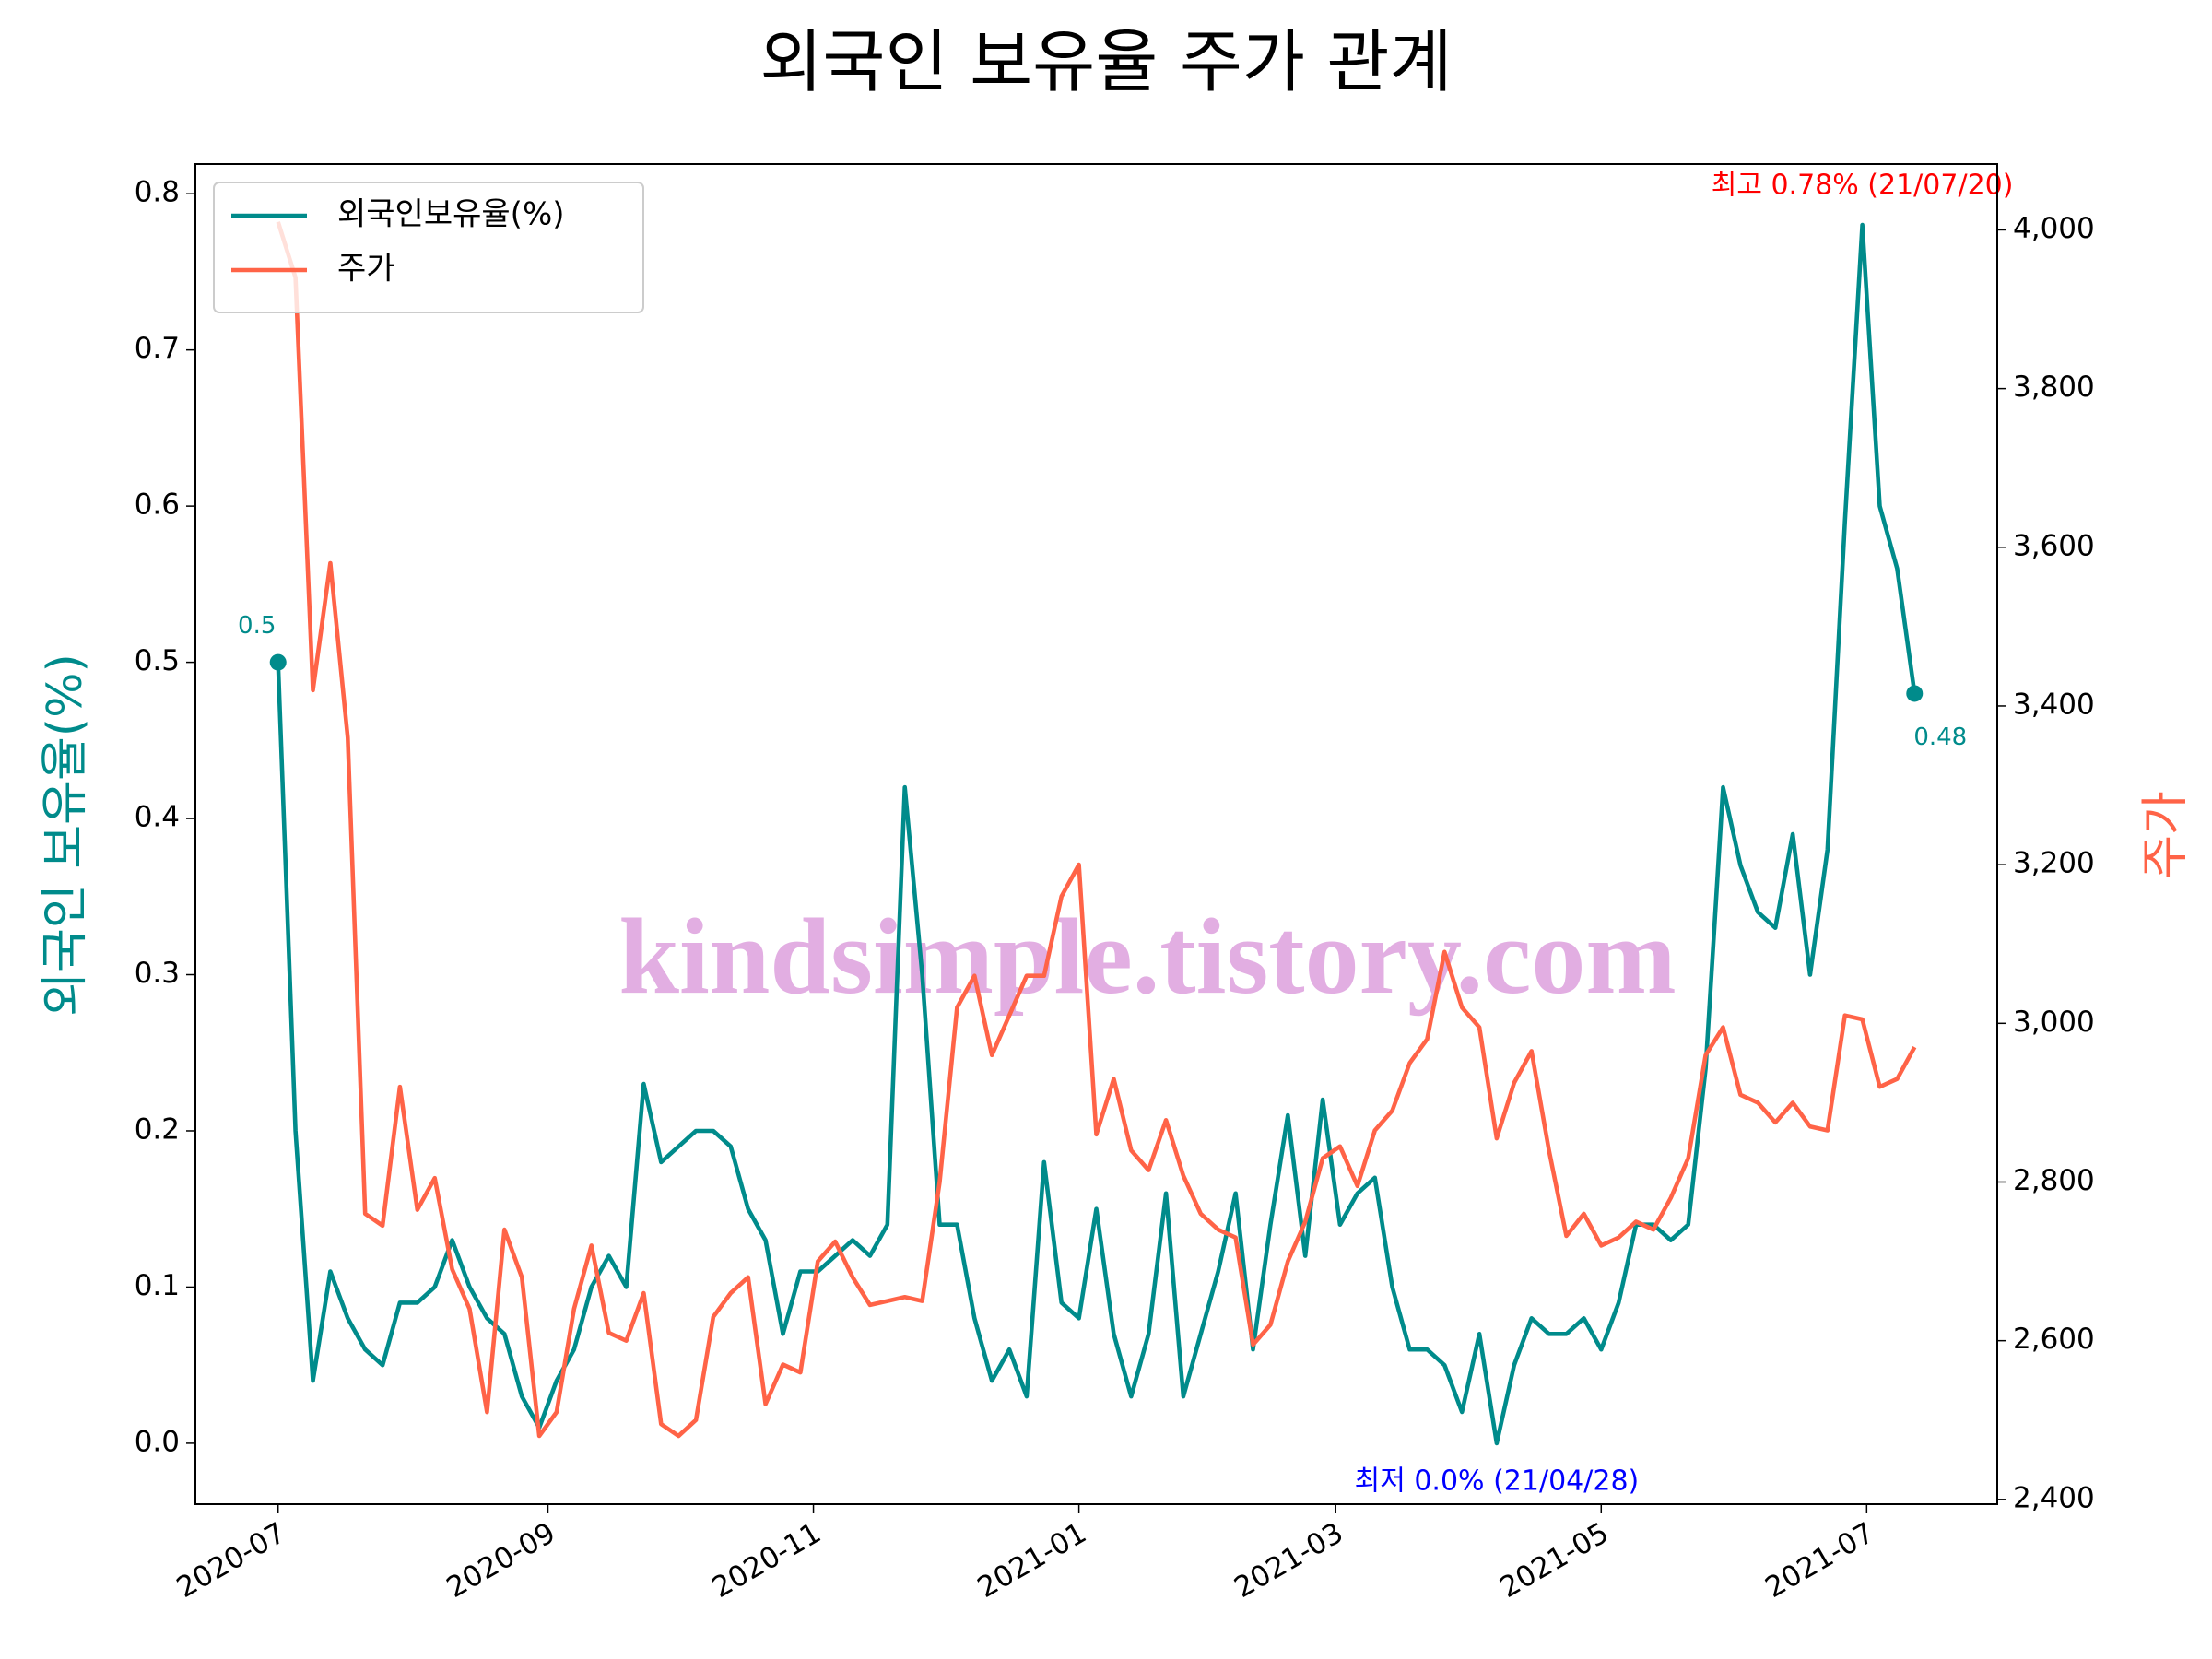  I want to click on y2-tick-label: 2,600, so click(2054, 1339).